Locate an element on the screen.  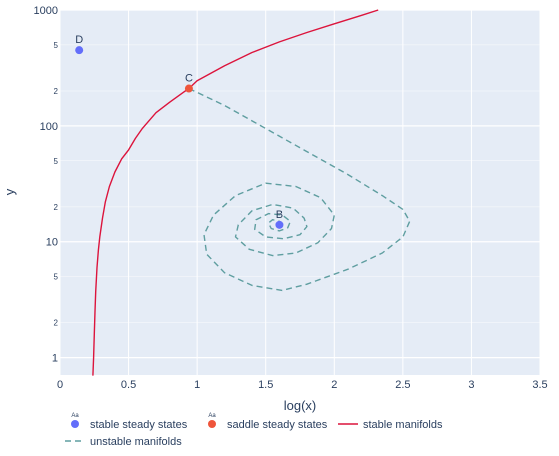
legend-label: saddle steady states is located at coordinates (277, 425).